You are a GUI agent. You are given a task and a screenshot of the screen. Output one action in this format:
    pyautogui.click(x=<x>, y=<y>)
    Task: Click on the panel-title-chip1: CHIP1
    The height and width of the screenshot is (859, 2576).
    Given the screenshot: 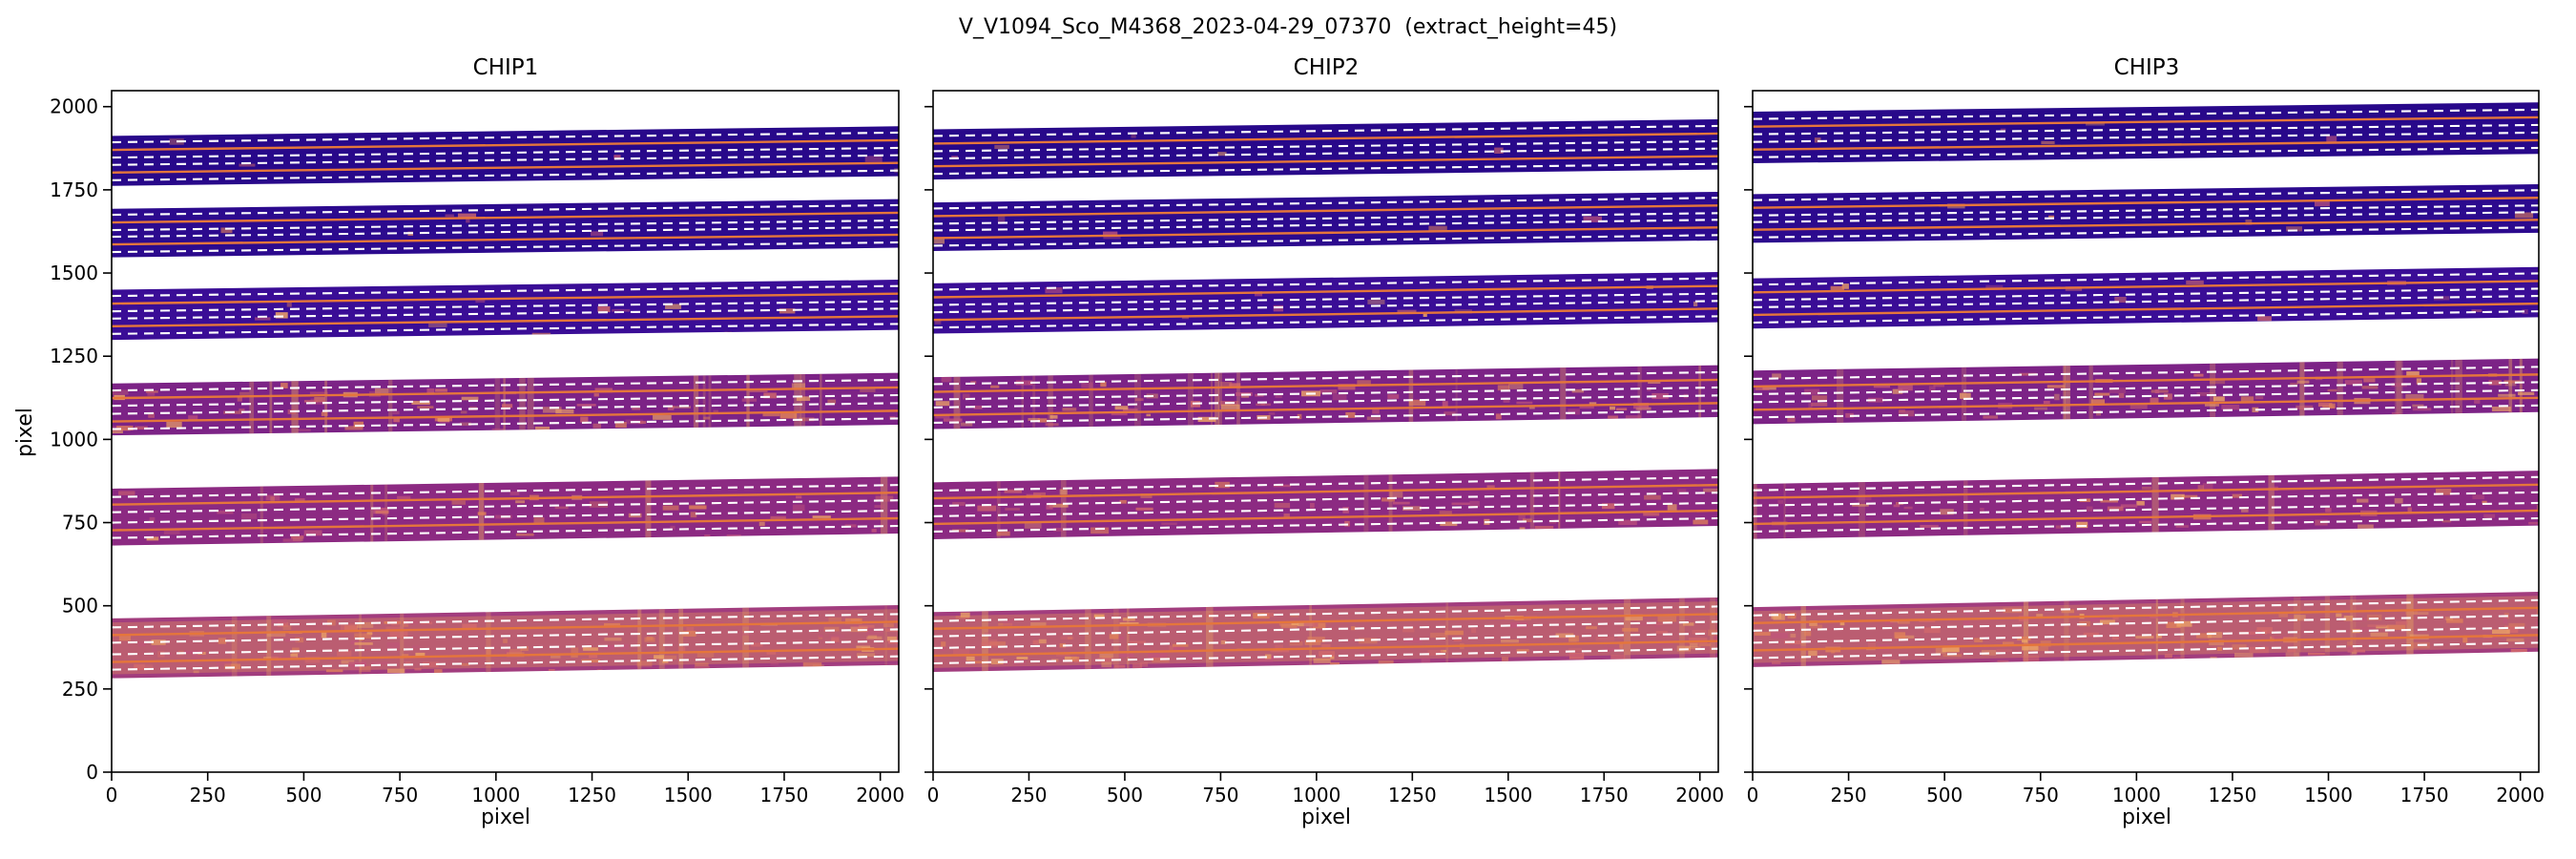 What is the action you would take?
    pyautogui.click(x=505, y=67)
    